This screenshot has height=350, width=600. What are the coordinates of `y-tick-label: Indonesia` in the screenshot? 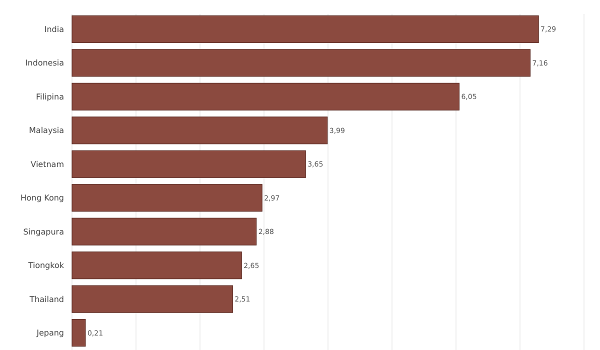 It's located at (44, 63).